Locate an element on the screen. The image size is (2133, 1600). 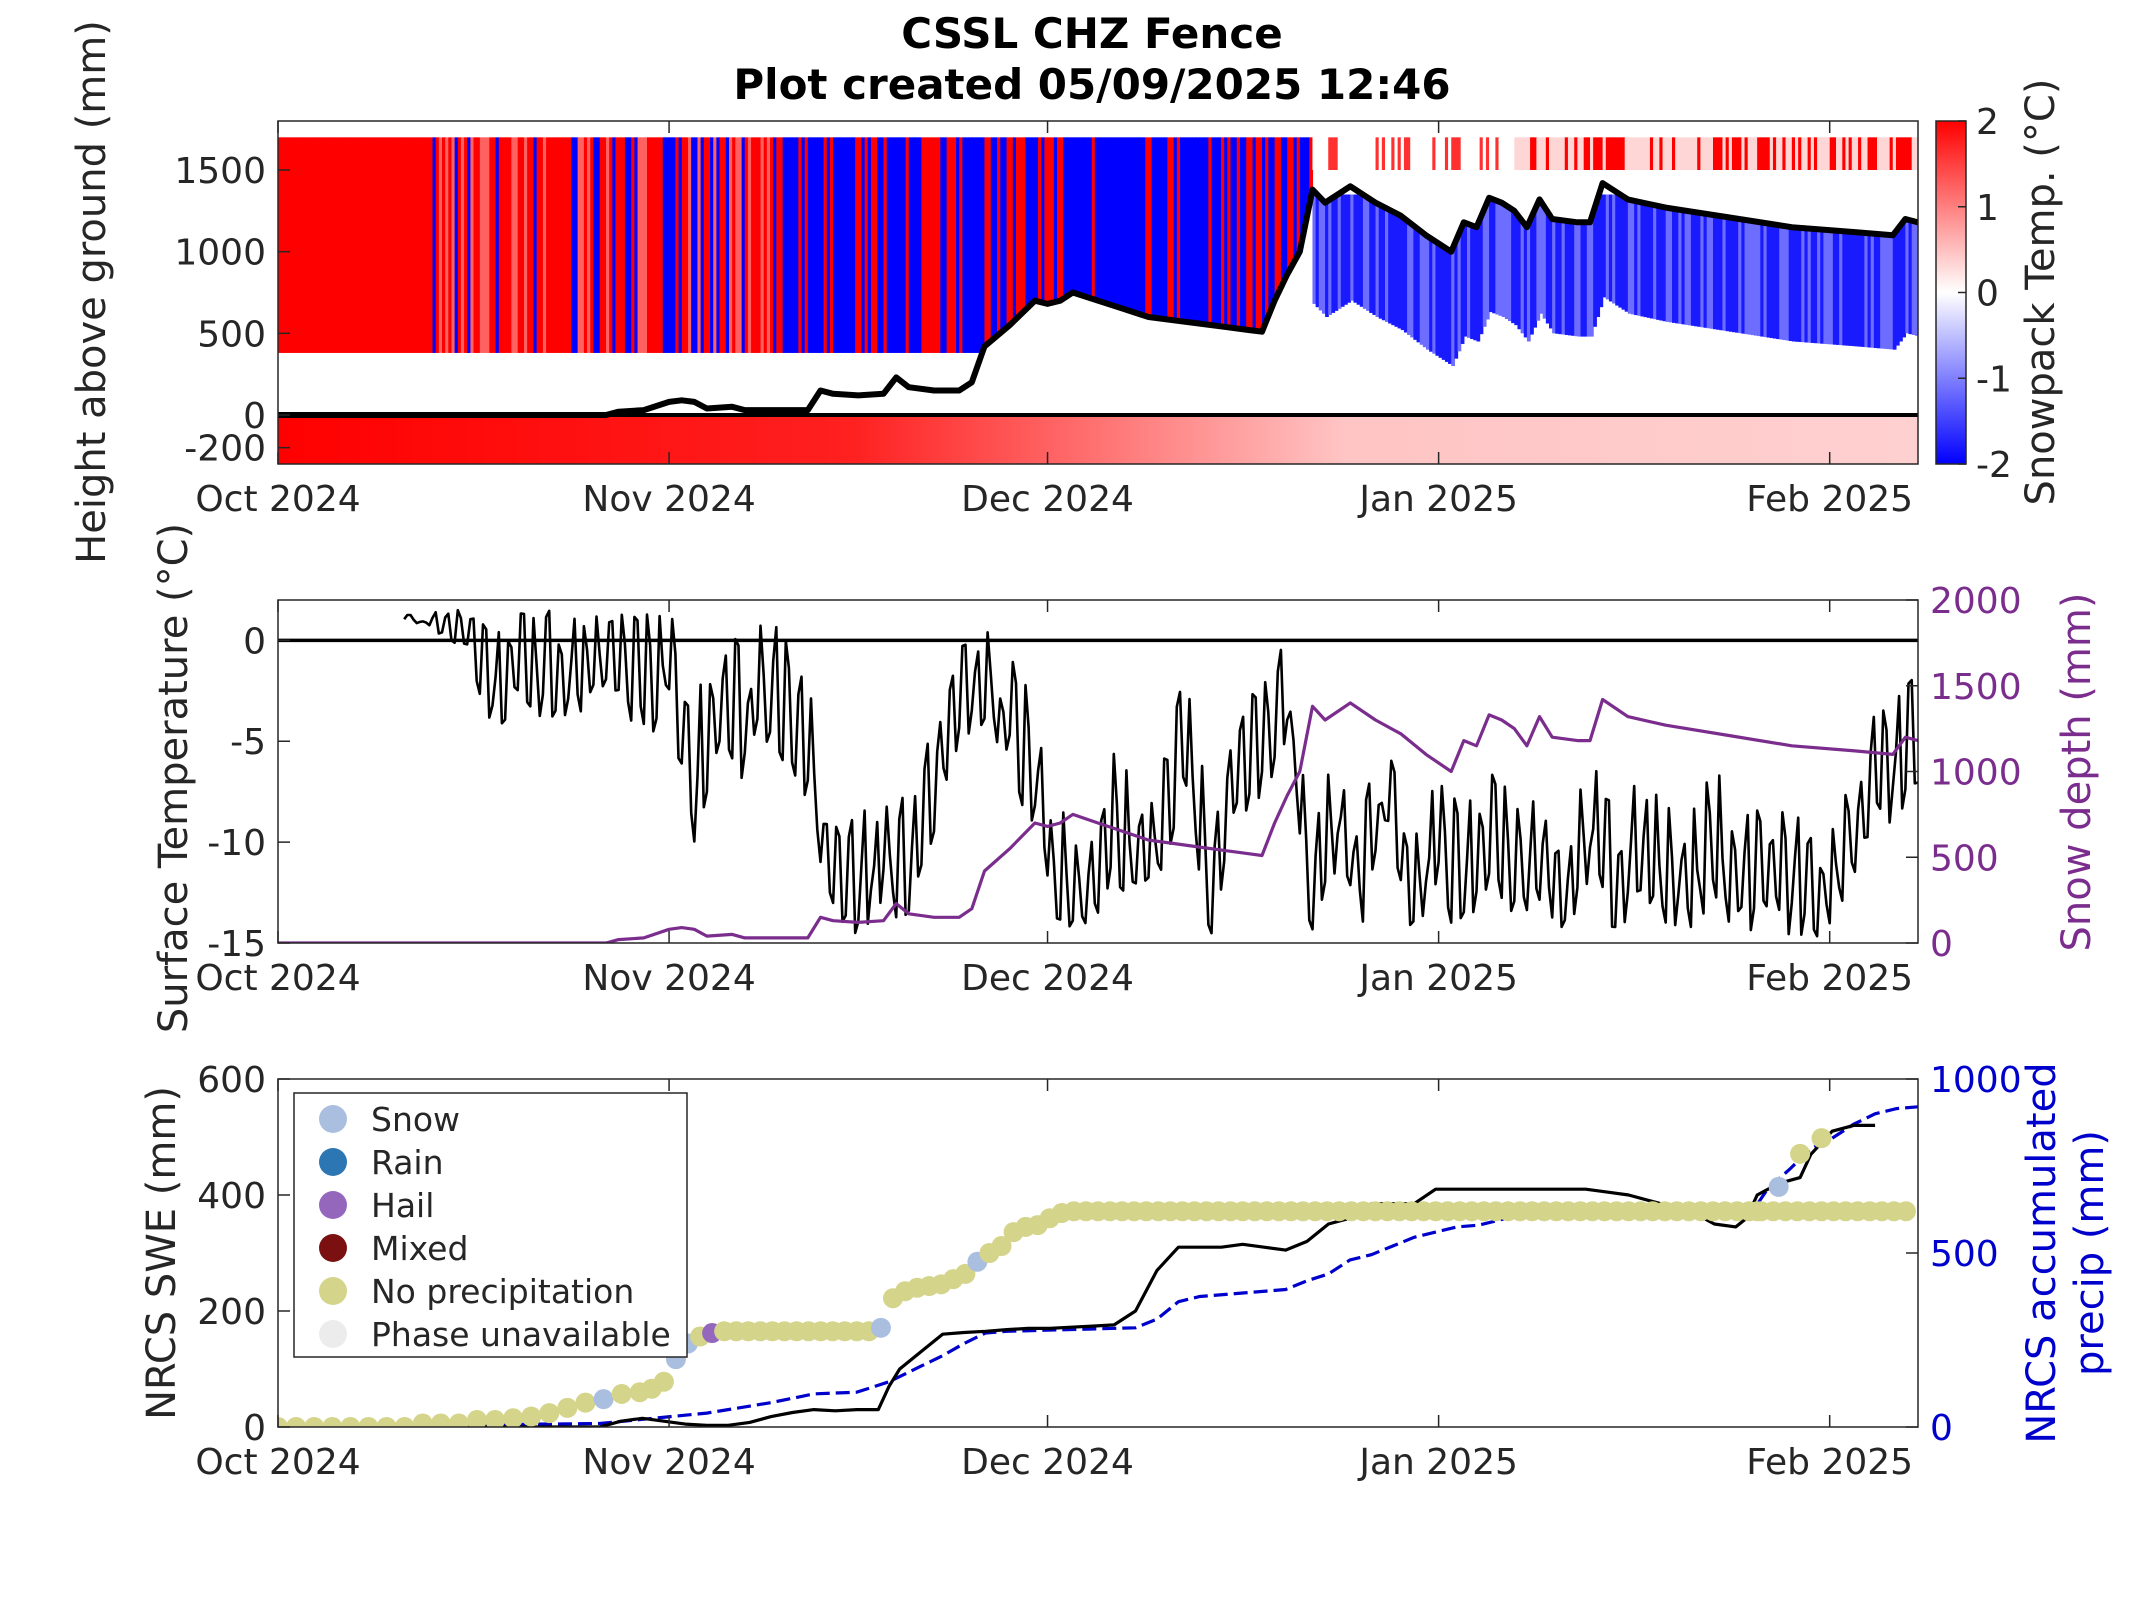
legend-label-unavailable: Phase unavailable is located at coordinates (521, 1334).